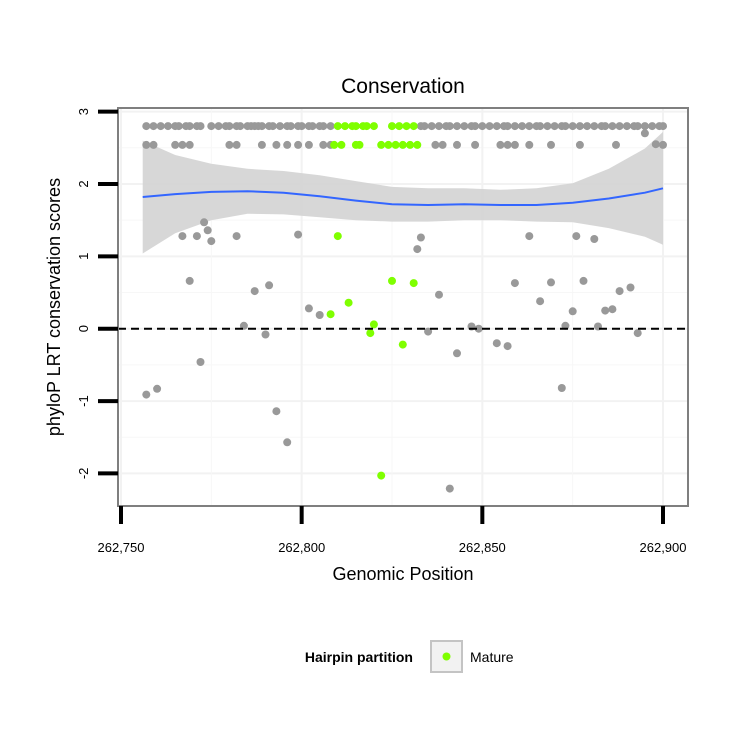  Describe the element at coordinates (663, 547) in the screenshot. I see `x-tick-label: 262,900` at that location.